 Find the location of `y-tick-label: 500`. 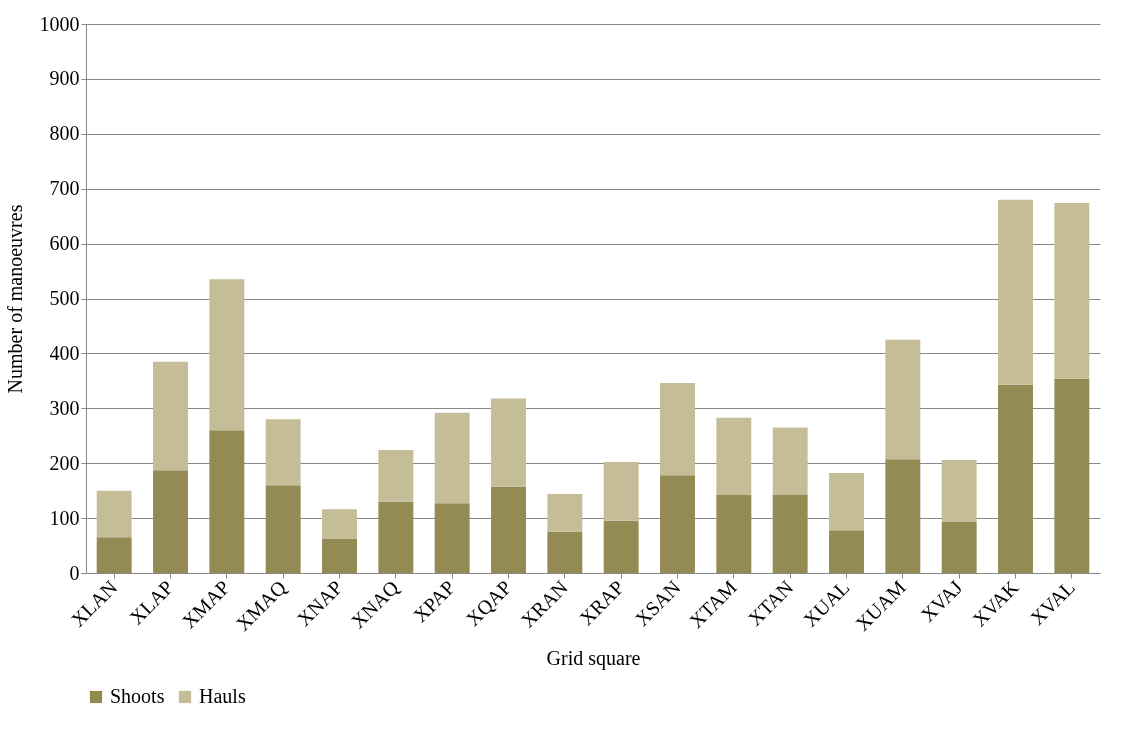

y-tick-label: 500 is located at coordinates (64, 298).